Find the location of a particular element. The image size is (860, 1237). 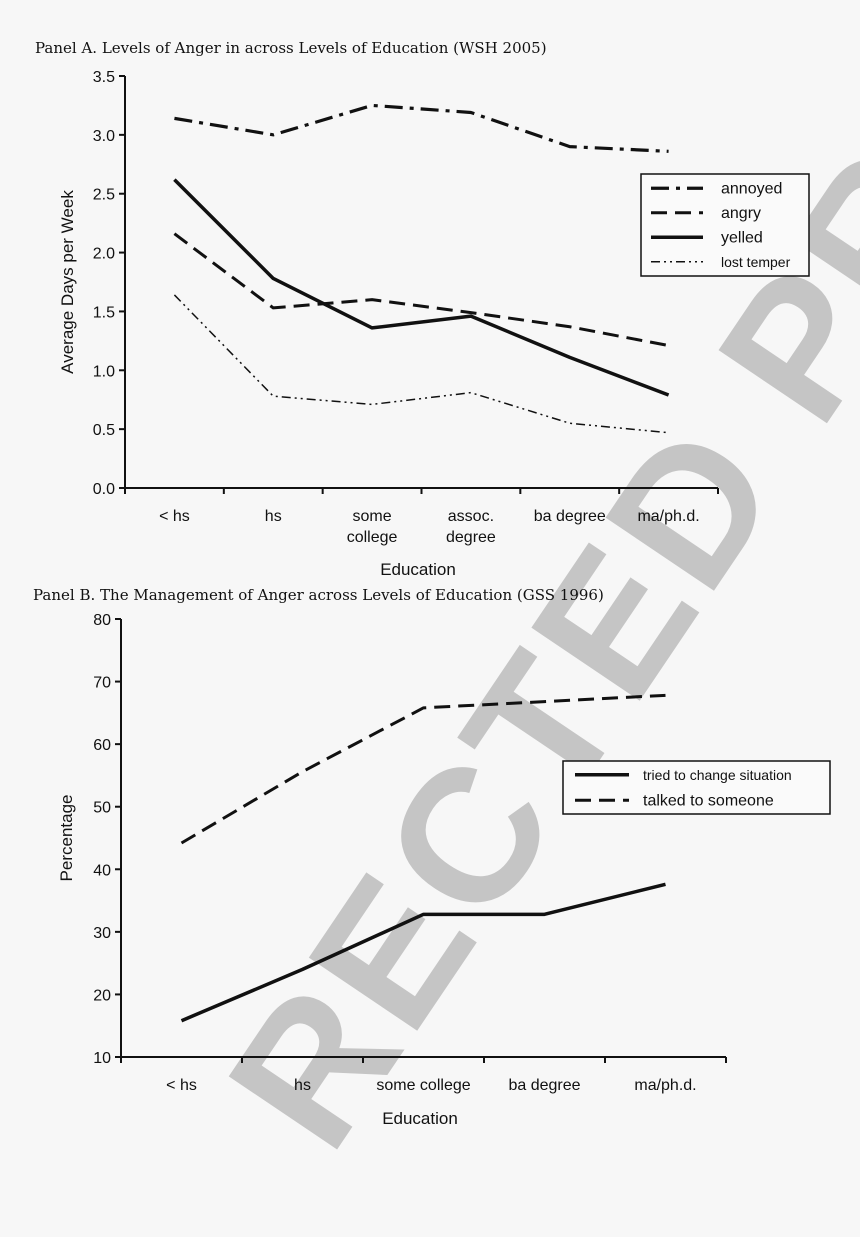

y-tick-label: 3.0 is located at coordinates (104, 136).